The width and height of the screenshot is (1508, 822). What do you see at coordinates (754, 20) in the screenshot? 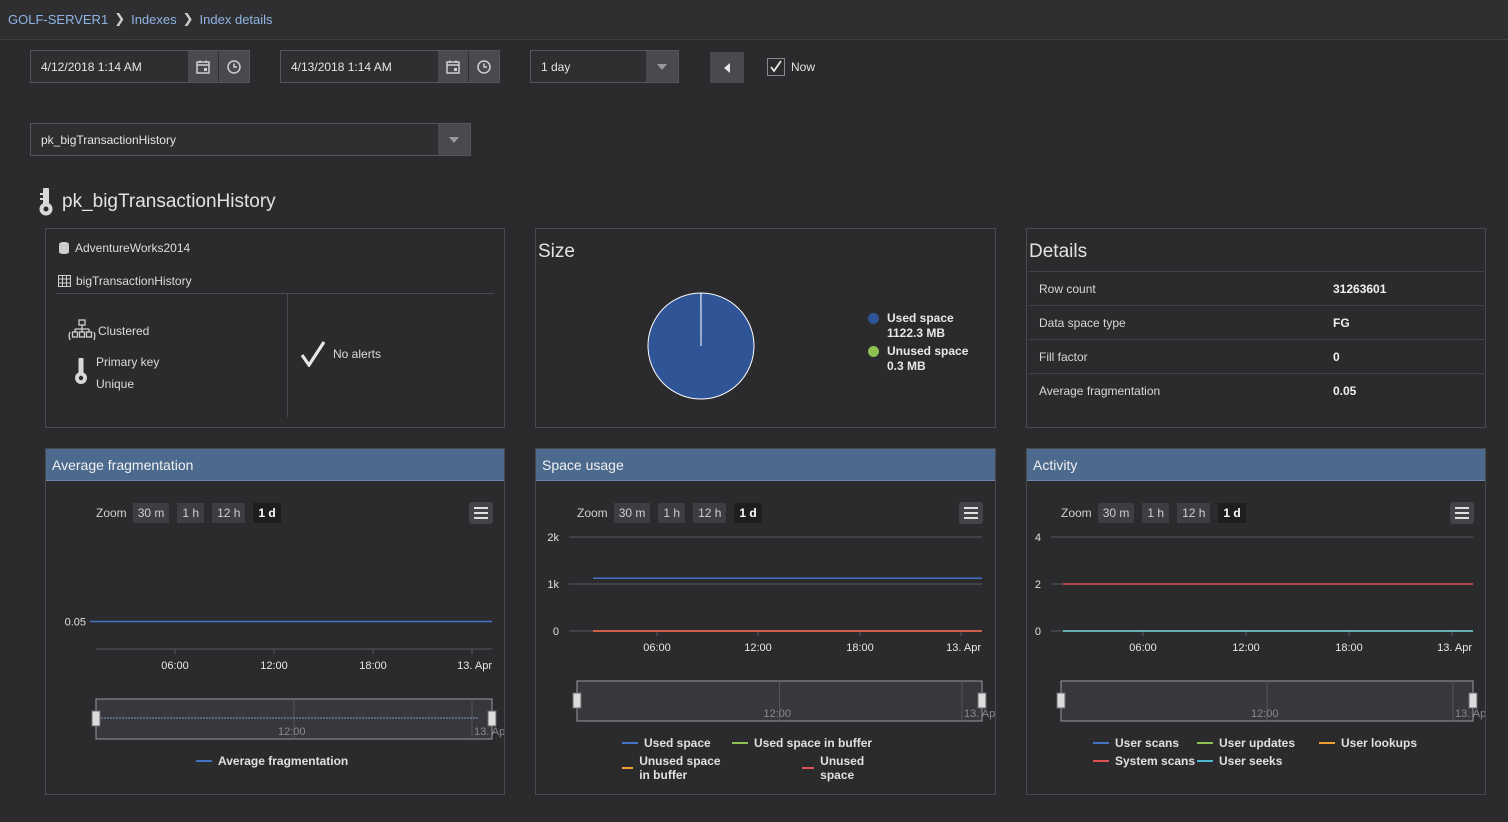
I see `top-bar: GOLF-SERVER1 ❯ Indexes ❯ Index details` at bounding box center [754, 20].